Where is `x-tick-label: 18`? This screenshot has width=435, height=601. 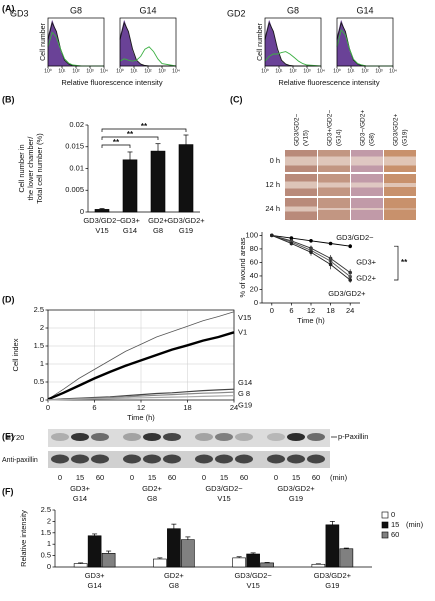 x-tick-label: 18 is located at coordinates (330, 310).